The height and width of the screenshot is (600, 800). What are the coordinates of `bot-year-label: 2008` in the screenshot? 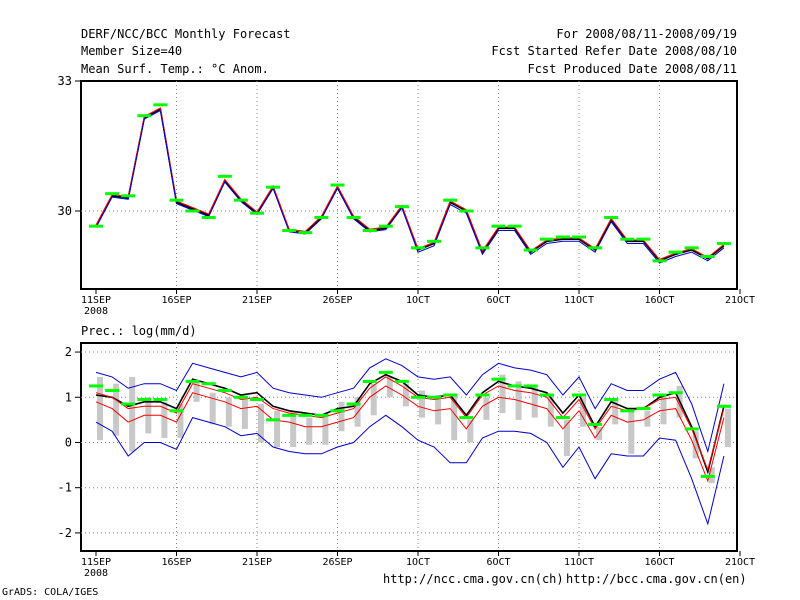 It's located at (96, 573).